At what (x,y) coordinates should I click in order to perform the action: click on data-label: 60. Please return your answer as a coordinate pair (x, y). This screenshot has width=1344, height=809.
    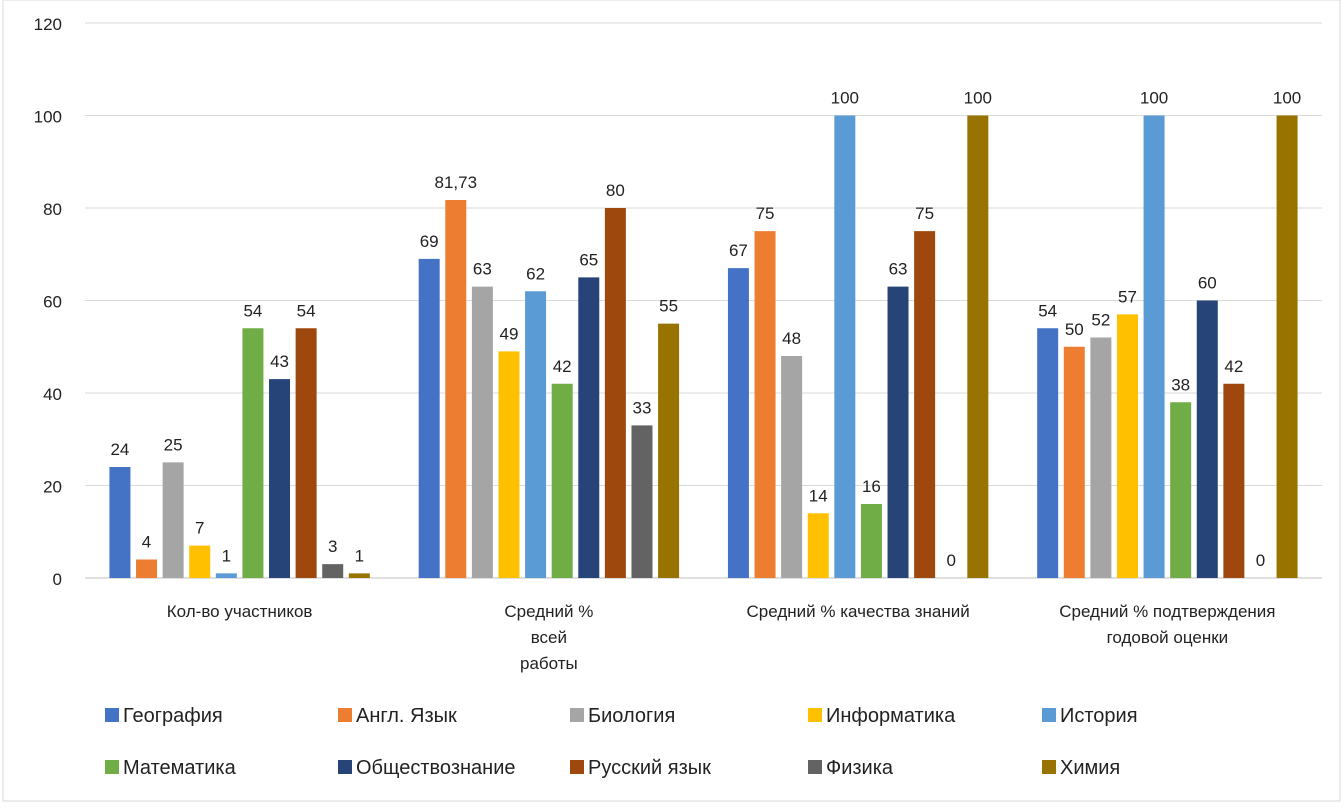
    Looking at the image, I should click on (1207, 283).